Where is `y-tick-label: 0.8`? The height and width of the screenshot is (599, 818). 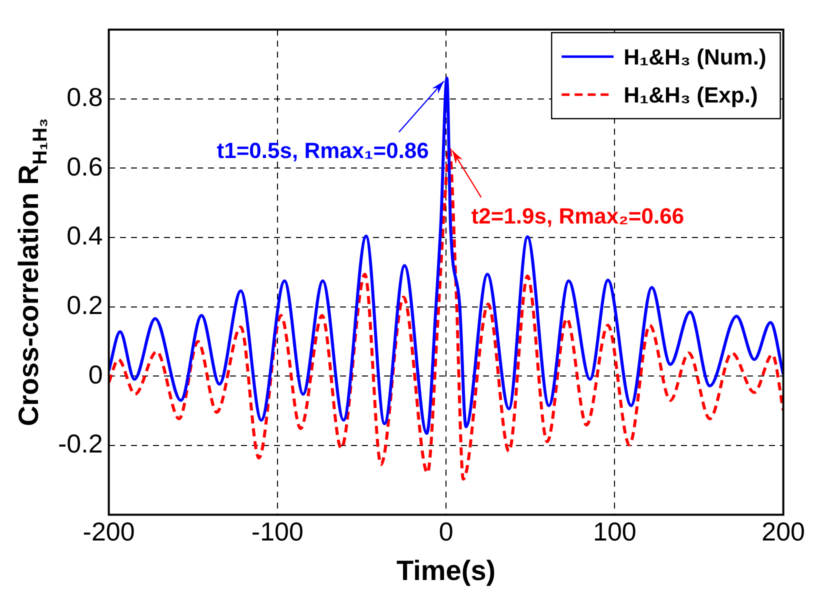 y-tick-label: 0.8 is located at coordinates (84, 97).